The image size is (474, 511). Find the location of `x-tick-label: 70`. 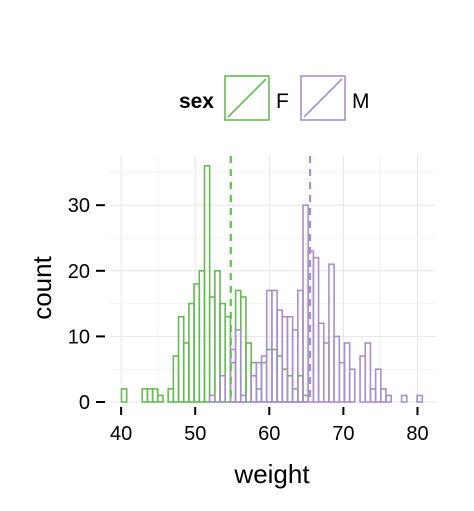

x-tick-label: 70 is located at coordinates (343, 434).